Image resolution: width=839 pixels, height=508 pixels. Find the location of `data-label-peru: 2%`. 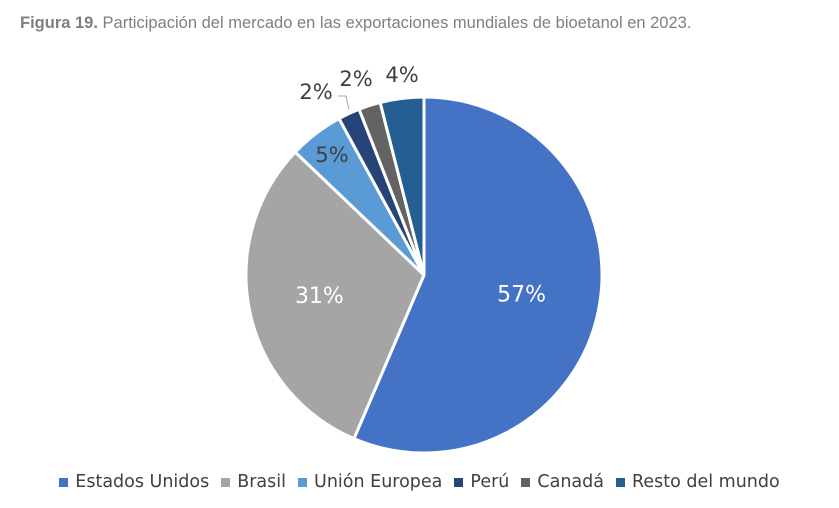

data-label-peru: 2% is located at coordinates (315, 92).